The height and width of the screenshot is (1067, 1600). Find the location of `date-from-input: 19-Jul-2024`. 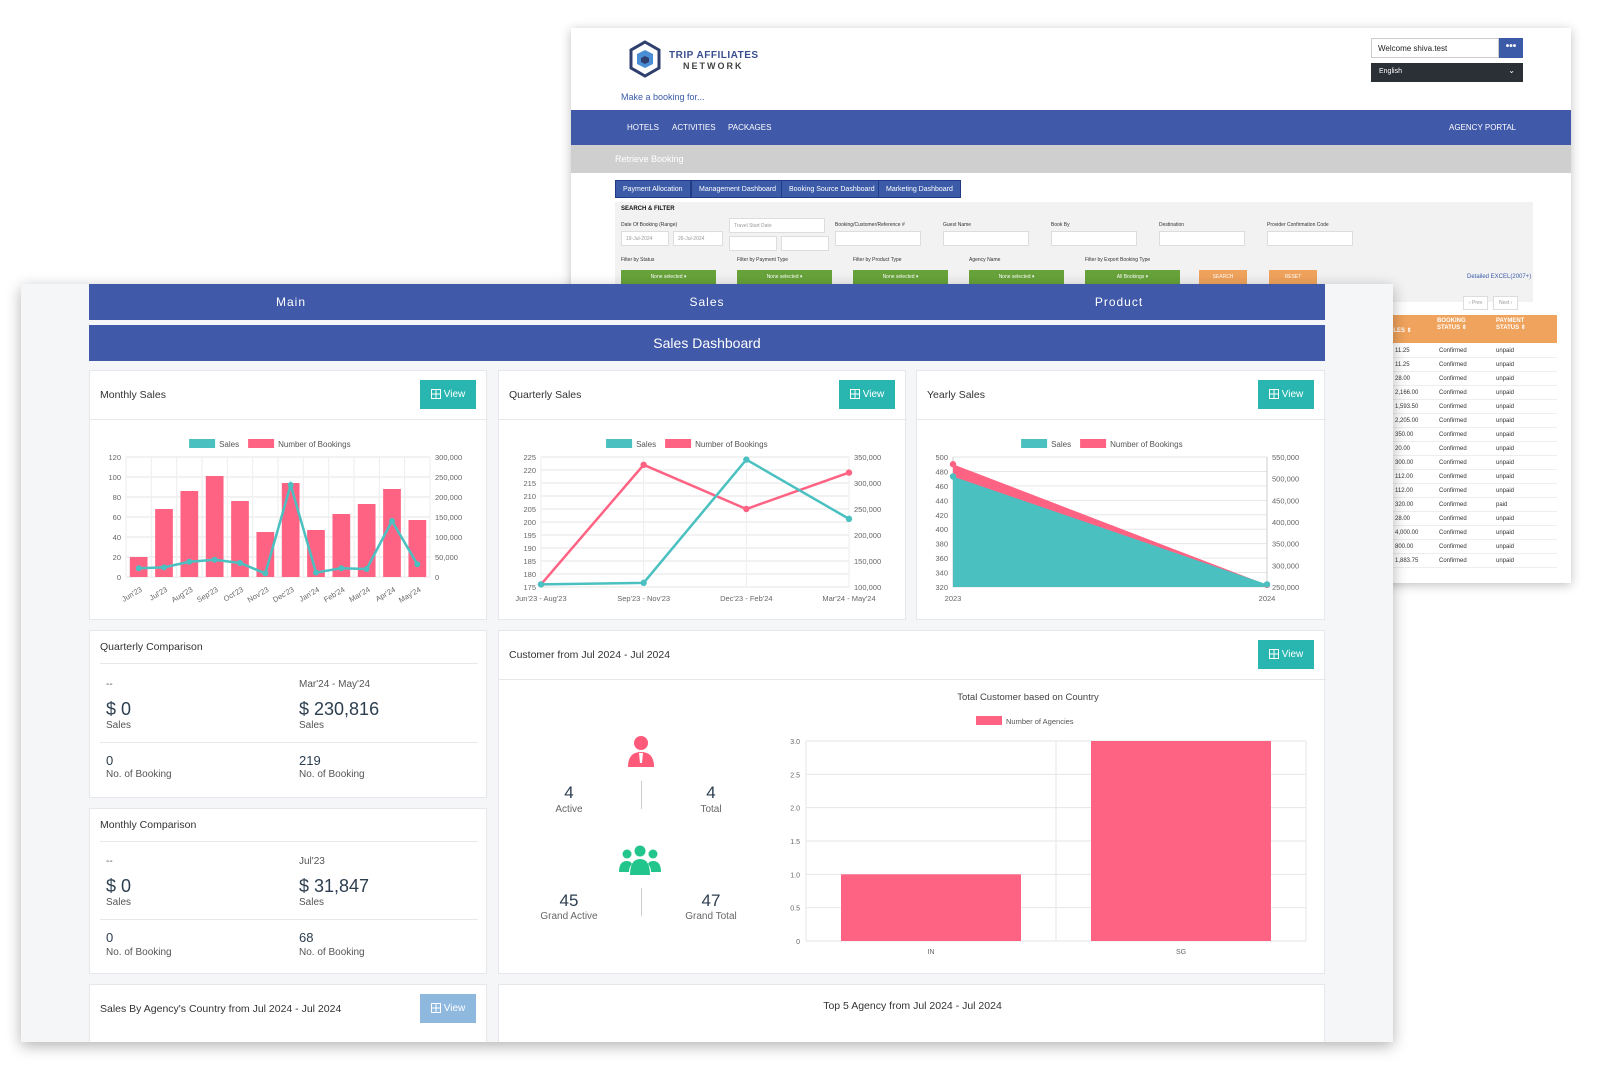

date-from-input: 19-Jul-2024 is located at coordinates (645, 238).